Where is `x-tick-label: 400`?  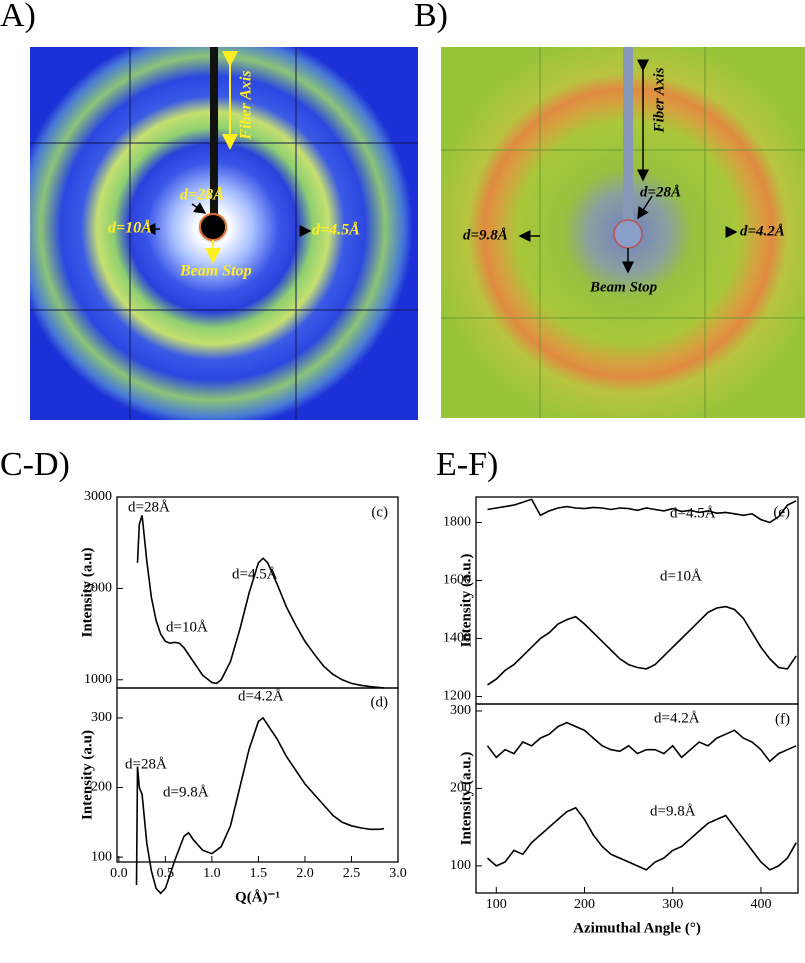
x-tick-label: 400 is located at coordinates (760, 904).